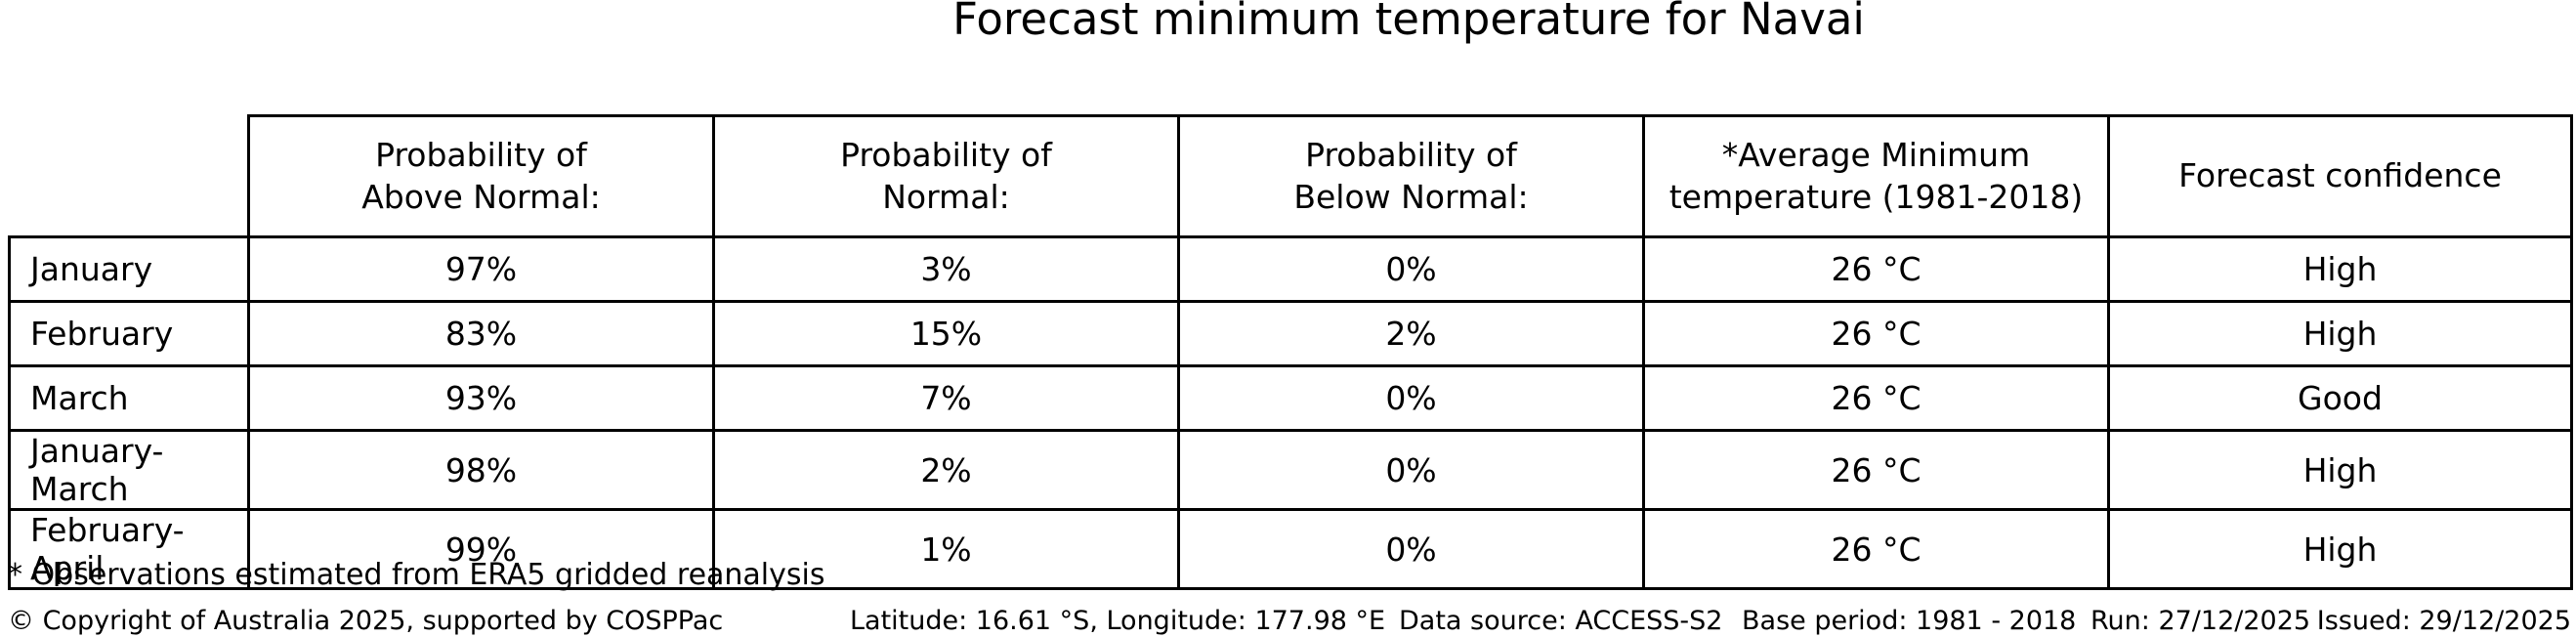 Image resolution: width=2576 pixels, height=637 pixels. I want to click on table-cell: 7%, so click(946, 398).